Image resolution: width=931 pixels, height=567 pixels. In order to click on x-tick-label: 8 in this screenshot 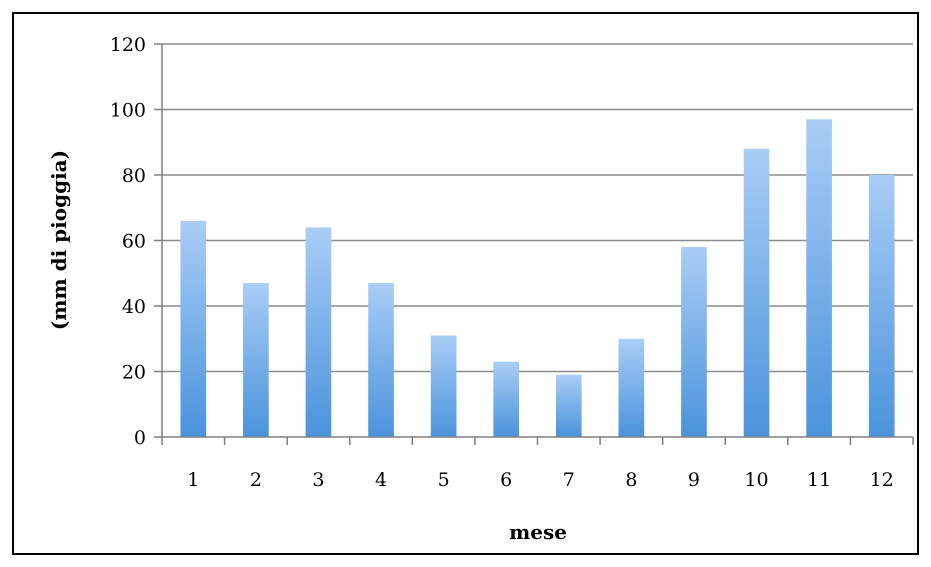, I will do `click(631, 480)`.